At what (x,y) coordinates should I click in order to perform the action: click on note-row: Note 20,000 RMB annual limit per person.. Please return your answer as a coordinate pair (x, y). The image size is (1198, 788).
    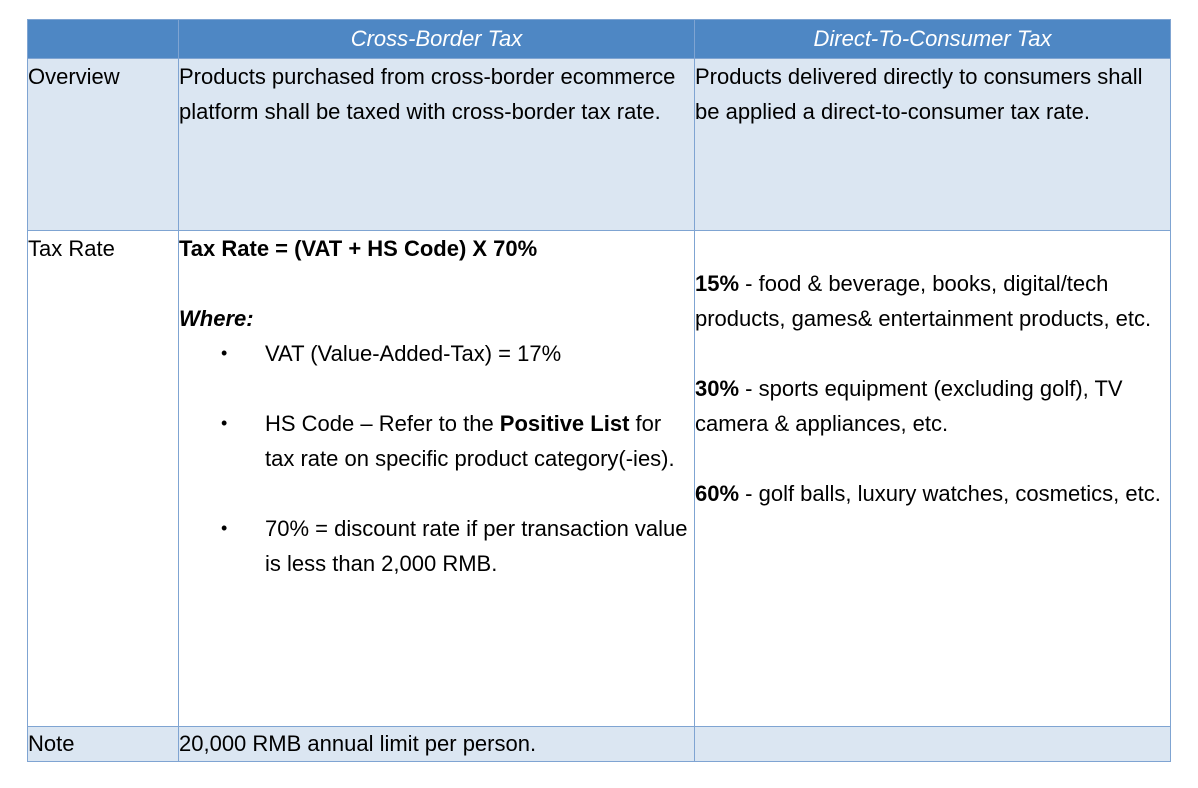
    Looking at the image, I should click on (599, 744).